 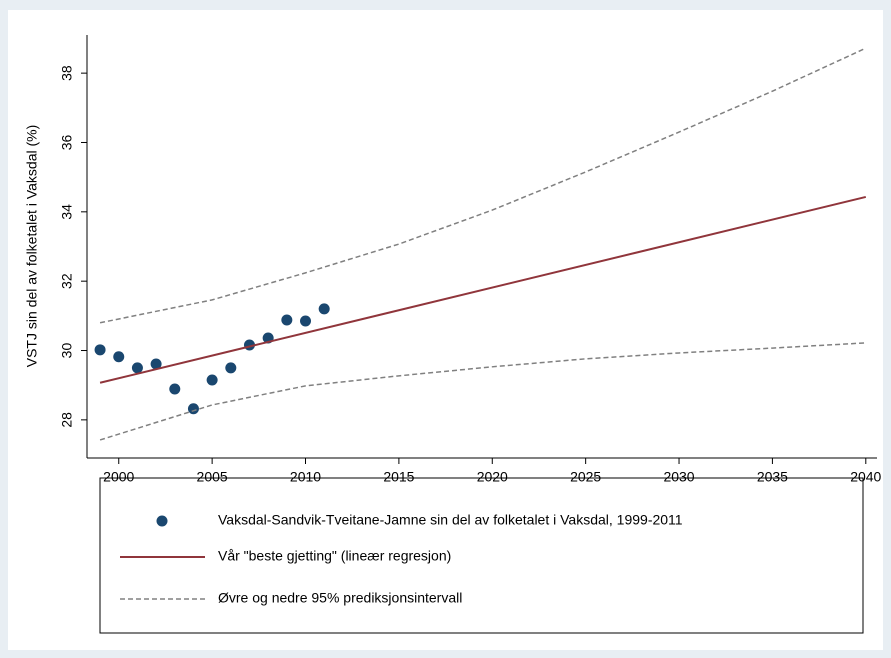 I want to click on x-tick-label: 2005, so click(x=212, y=477).